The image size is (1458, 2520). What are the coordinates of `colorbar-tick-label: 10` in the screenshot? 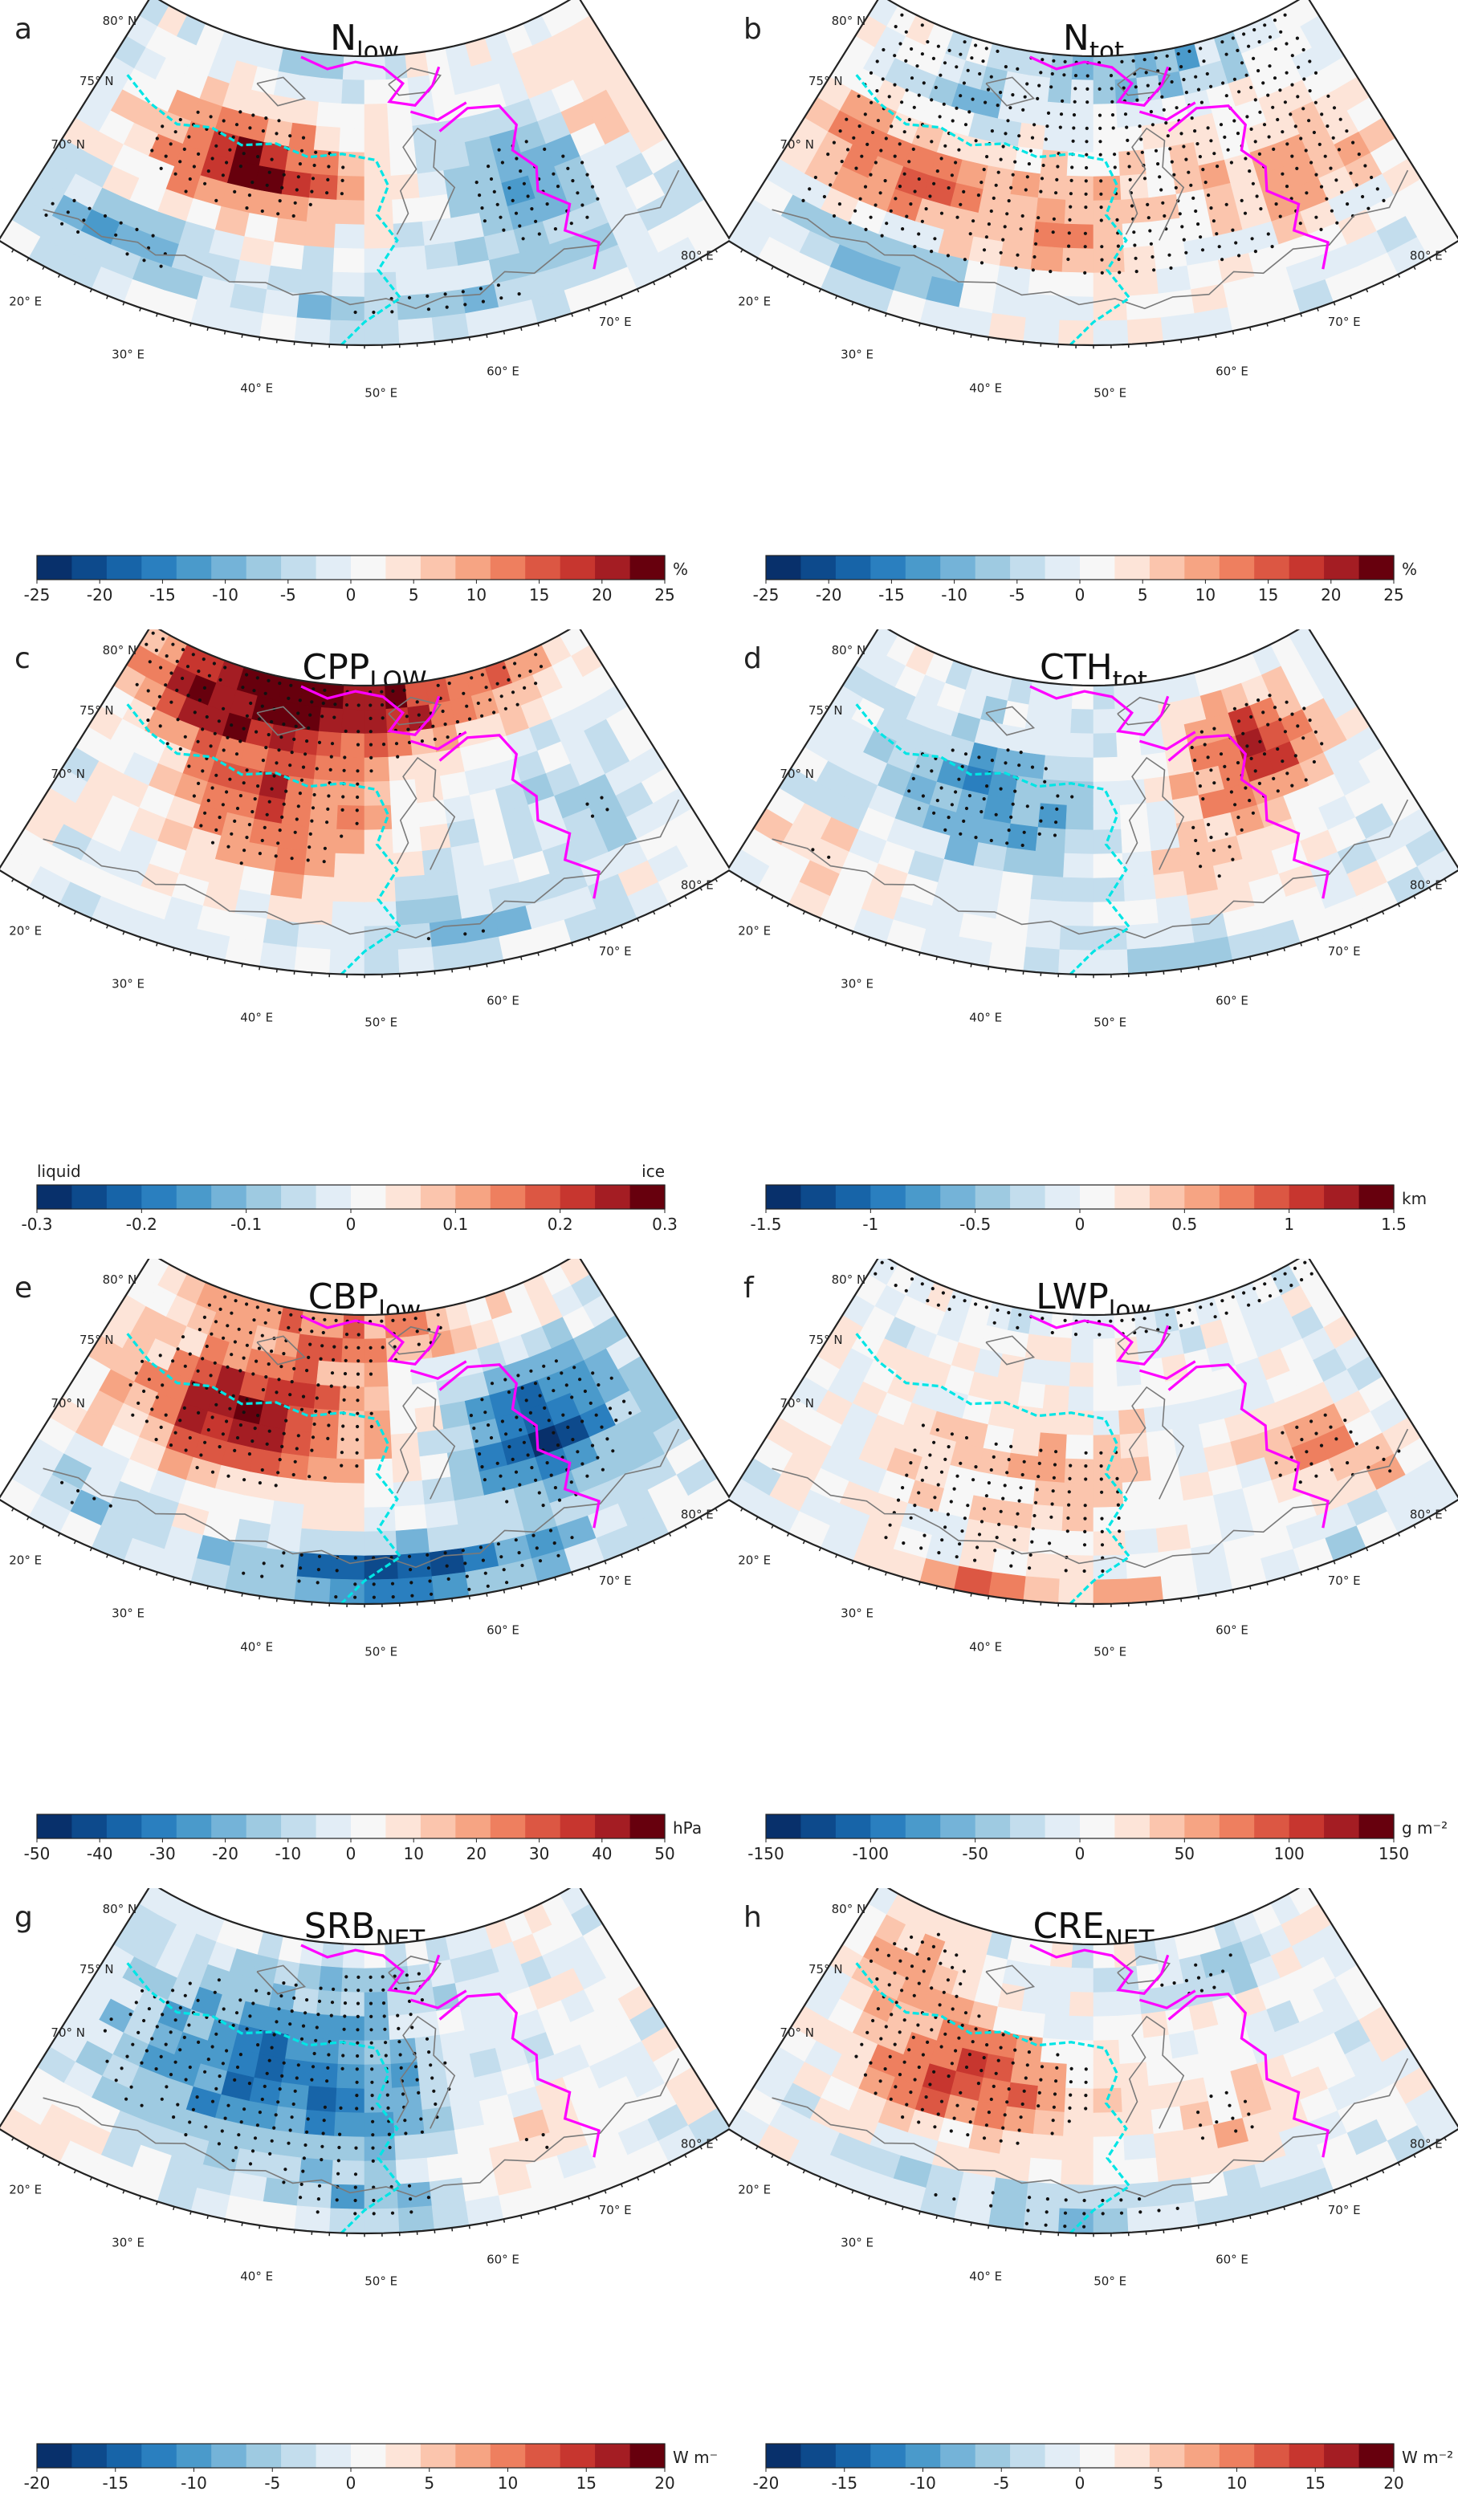 It's located at (1205, 595).